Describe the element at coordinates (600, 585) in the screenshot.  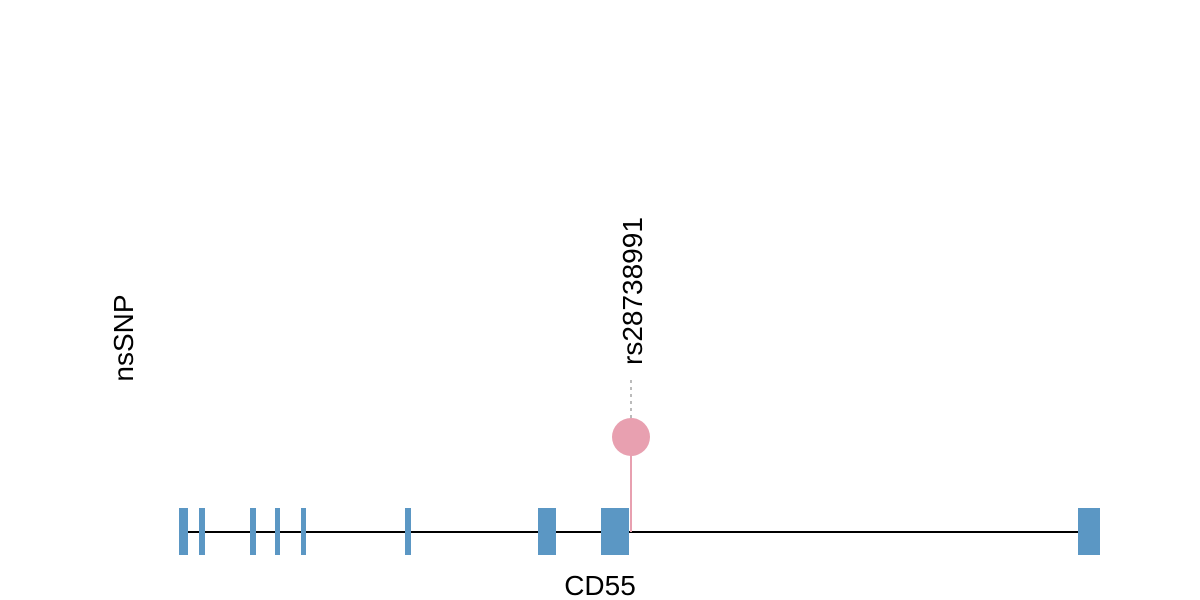
I see `gene-label: CD55` at that location.